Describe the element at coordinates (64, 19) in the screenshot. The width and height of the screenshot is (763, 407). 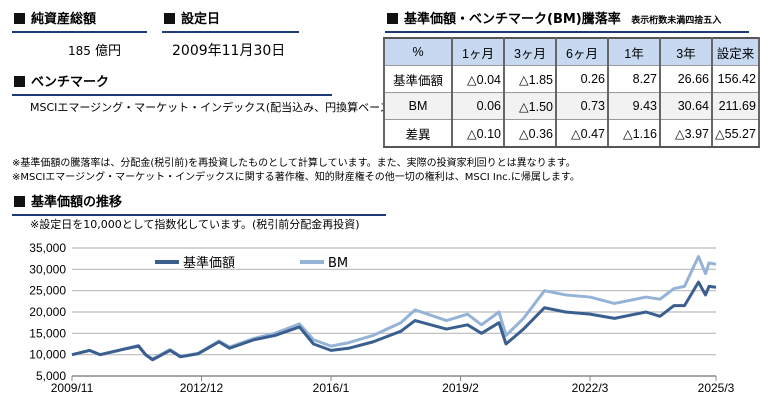
I see `net-assets-title: 純資産総額` at that location.